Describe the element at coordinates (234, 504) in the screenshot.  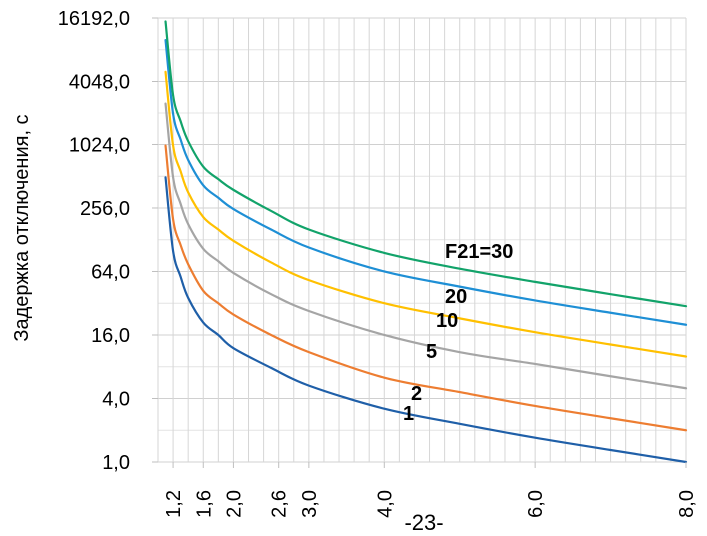
I see `x-tick-label: 2,0` at that location.